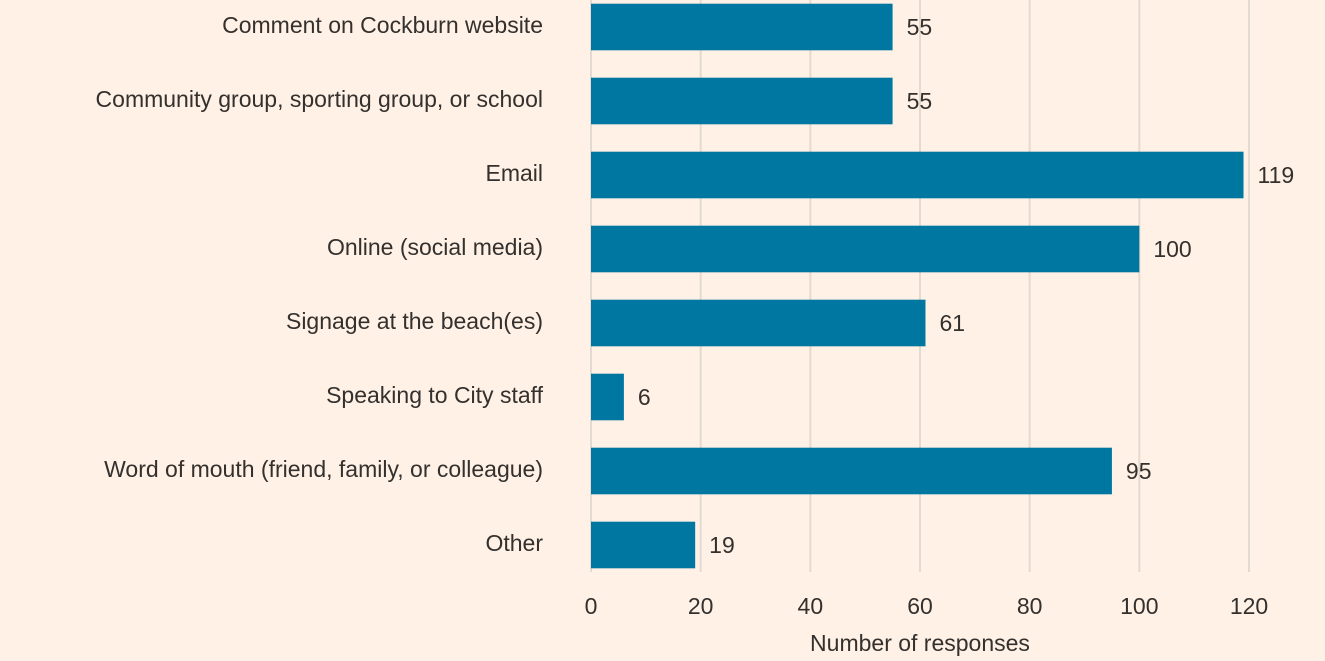 Image resolution: width=1325 pixels, height=661 pixels. I want to click on x-tick-label: 80, so click(1030, 606).